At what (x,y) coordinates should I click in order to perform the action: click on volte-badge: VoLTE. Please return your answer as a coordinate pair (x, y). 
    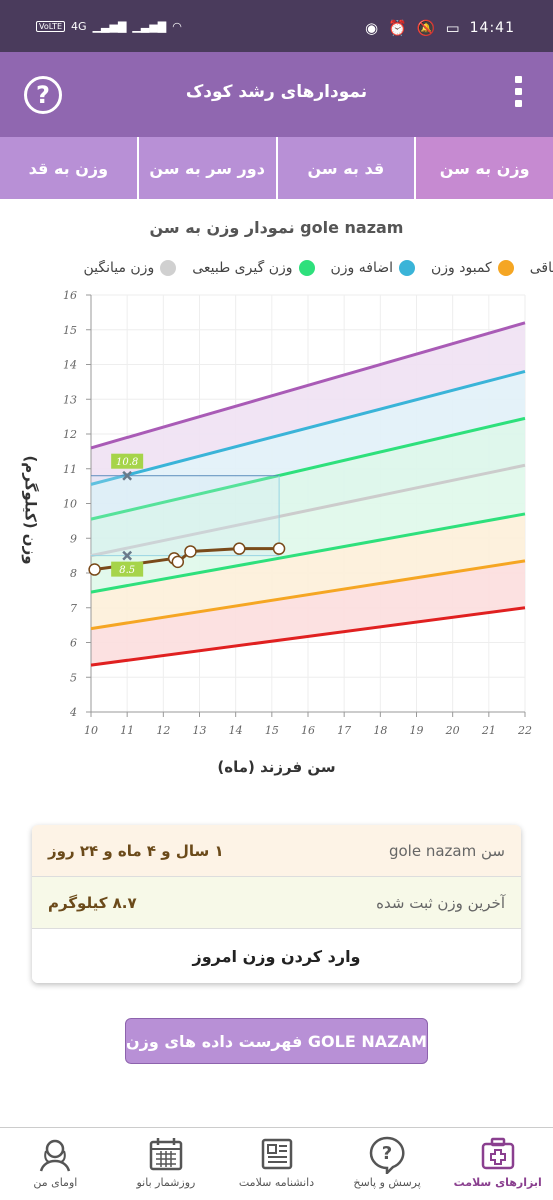
    Looking at the image, I should click on (51, 26).